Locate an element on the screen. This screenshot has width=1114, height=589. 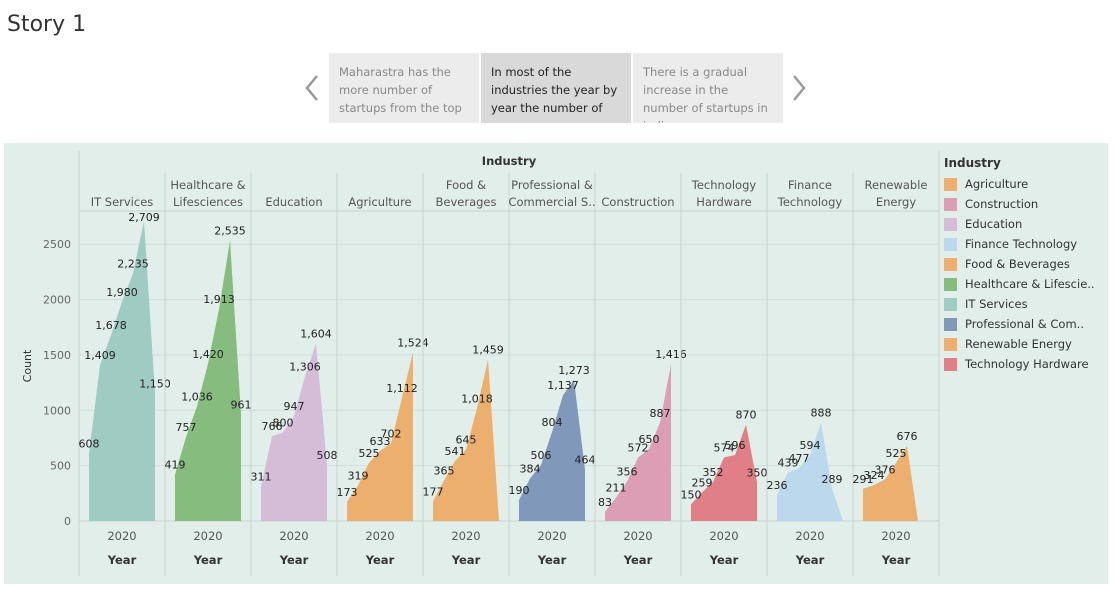
data-label: 291 is located at coordinates (863, 479).